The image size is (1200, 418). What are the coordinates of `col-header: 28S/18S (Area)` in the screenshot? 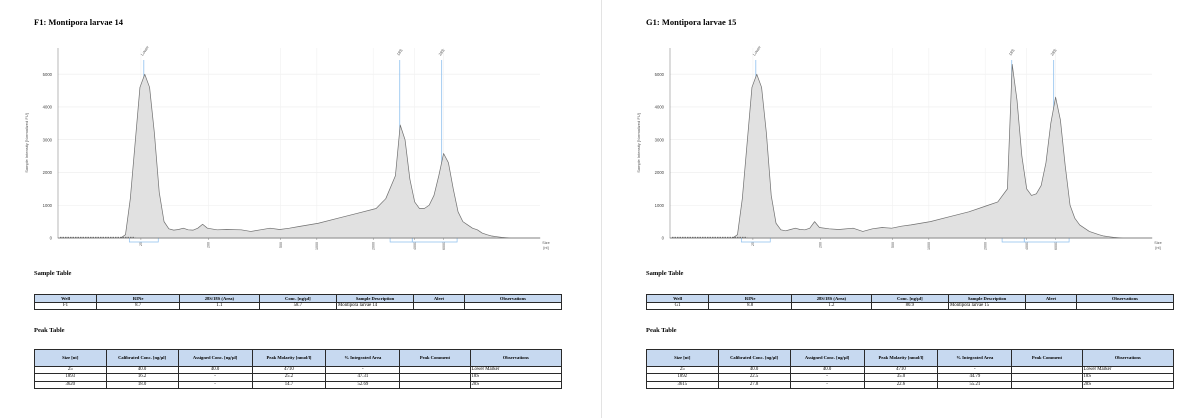 It's located at (219, 298).